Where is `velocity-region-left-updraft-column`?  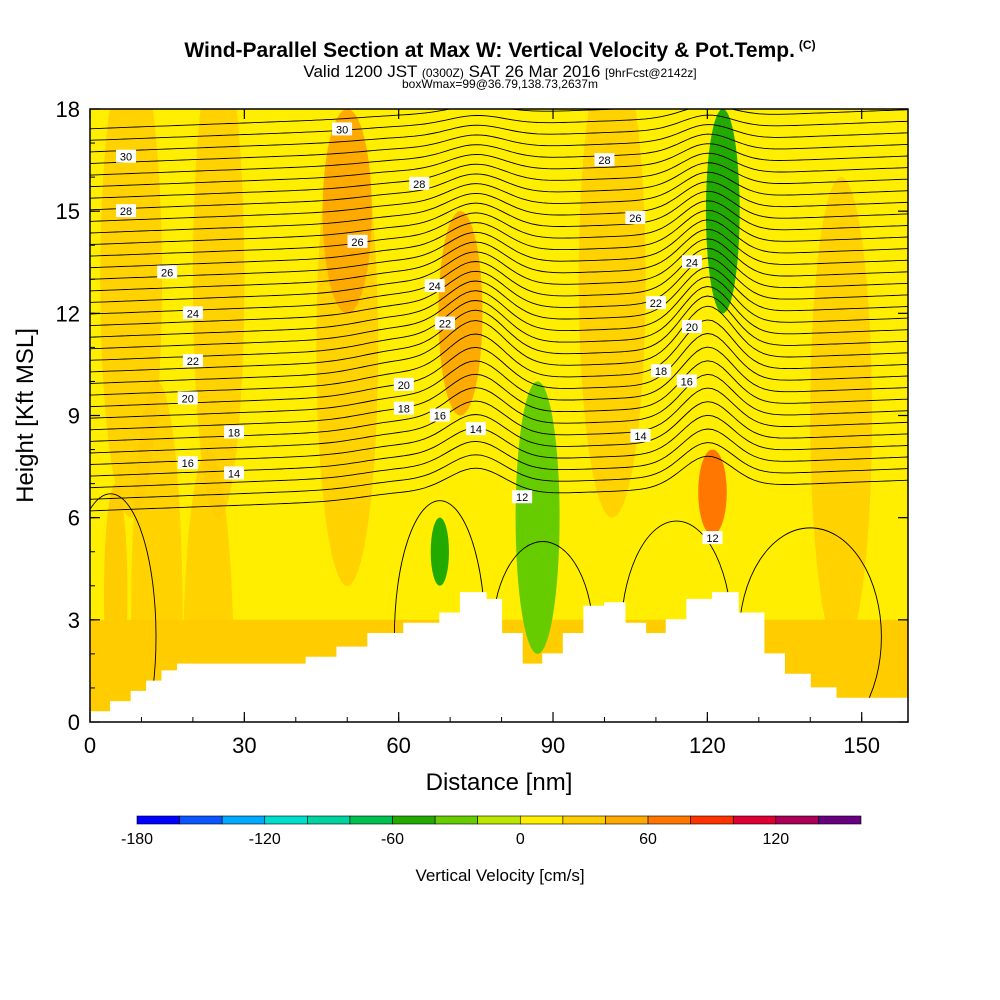
velocity-region-left-updraft-column is located at coordinates (116, 594).